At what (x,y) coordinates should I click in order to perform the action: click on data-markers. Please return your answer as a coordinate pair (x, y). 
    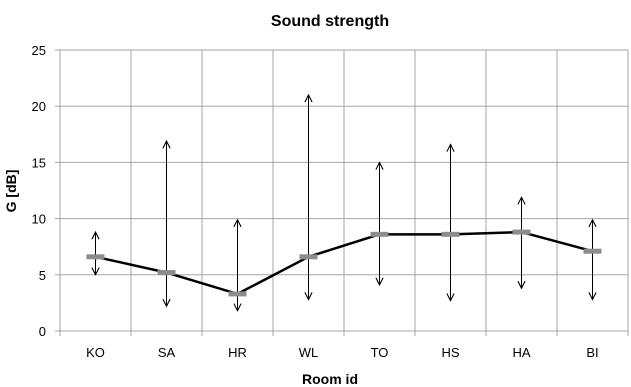
    Looking at the image, I should click on (344, 263).